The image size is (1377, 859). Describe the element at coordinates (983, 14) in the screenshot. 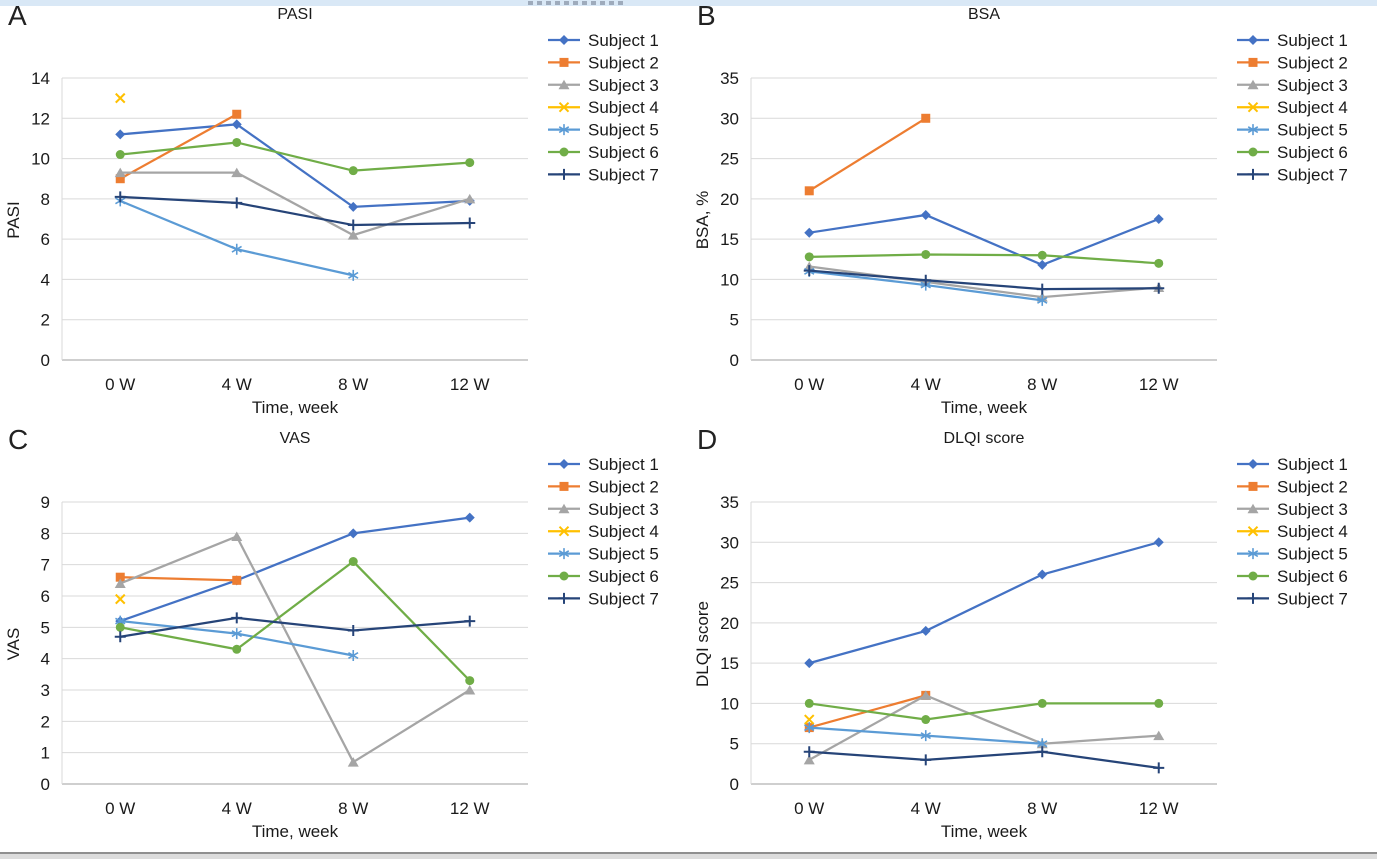

I see `chart-title-bsa: BSA` at that location.